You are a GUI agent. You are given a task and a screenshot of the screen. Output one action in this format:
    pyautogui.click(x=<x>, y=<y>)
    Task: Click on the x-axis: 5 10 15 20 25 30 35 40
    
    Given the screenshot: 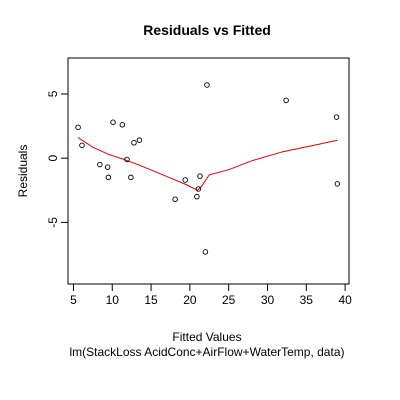 What is the action you would take?
    pyautogui.click(x=211, y=295)
    